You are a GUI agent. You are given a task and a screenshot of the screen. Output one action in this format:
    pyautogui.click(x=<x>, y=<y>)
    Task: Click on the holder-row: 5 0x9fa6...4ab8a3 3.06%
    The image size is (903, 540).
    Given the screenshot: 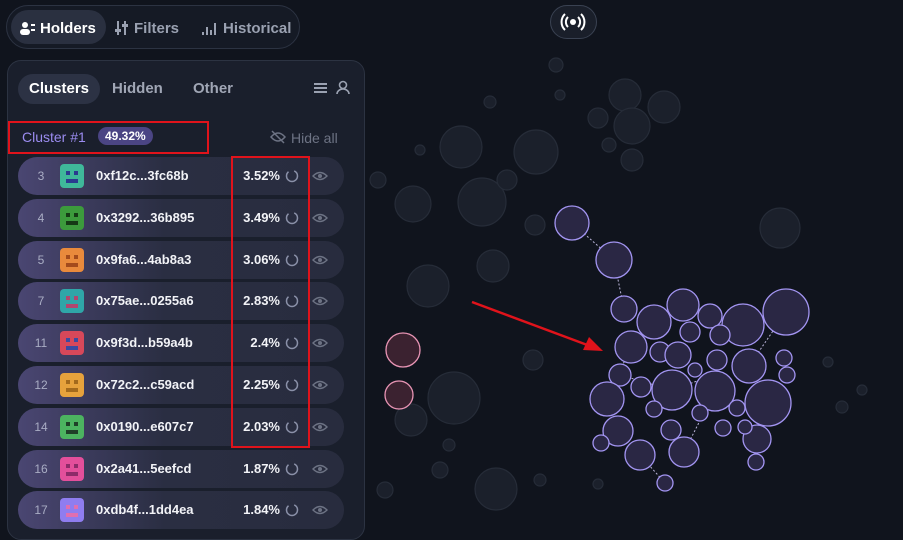 What is the action you would take?
    pyautogui.click(x=181, y=259)
    